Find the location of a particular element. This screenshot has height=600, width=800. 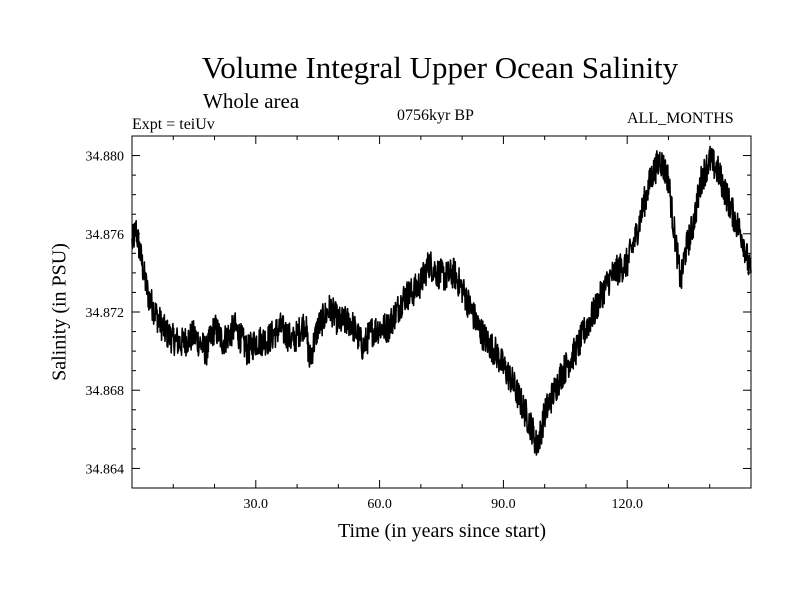

y-tick-label-1: 34.868 is located at coordinates (105, 391).